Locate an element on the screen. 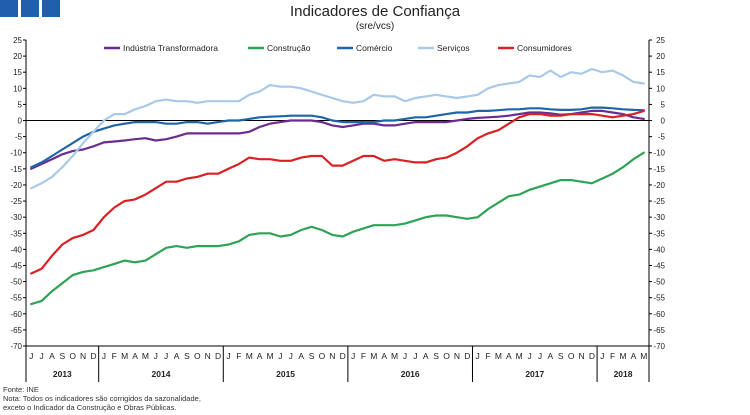  y-tick-label-left: -45 is located at coordinates (16, 265).